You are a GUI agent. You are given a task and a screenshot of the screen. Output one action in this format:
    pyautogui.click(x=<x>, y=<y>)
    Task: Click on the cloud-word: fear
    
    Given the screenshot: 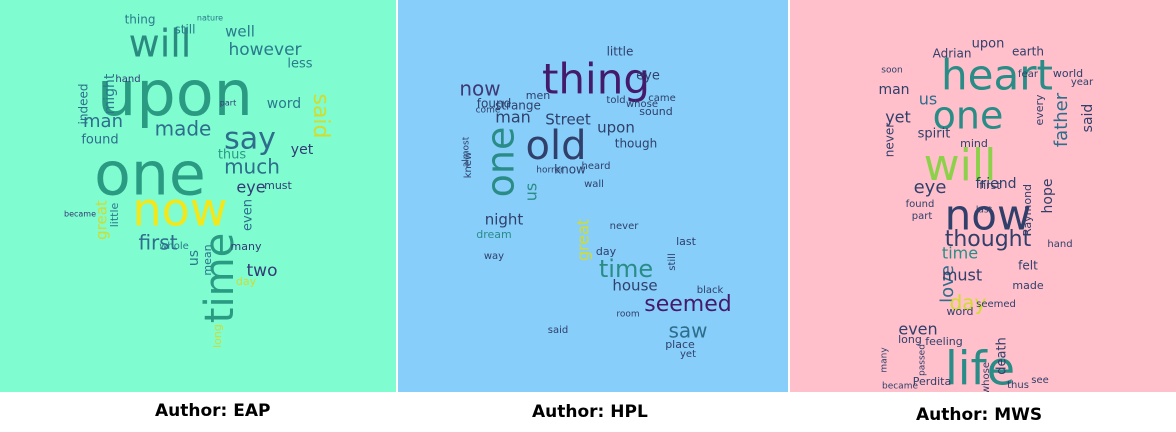 What is the action you would take?
    pyautogui.click(x=1028, y=74)
    